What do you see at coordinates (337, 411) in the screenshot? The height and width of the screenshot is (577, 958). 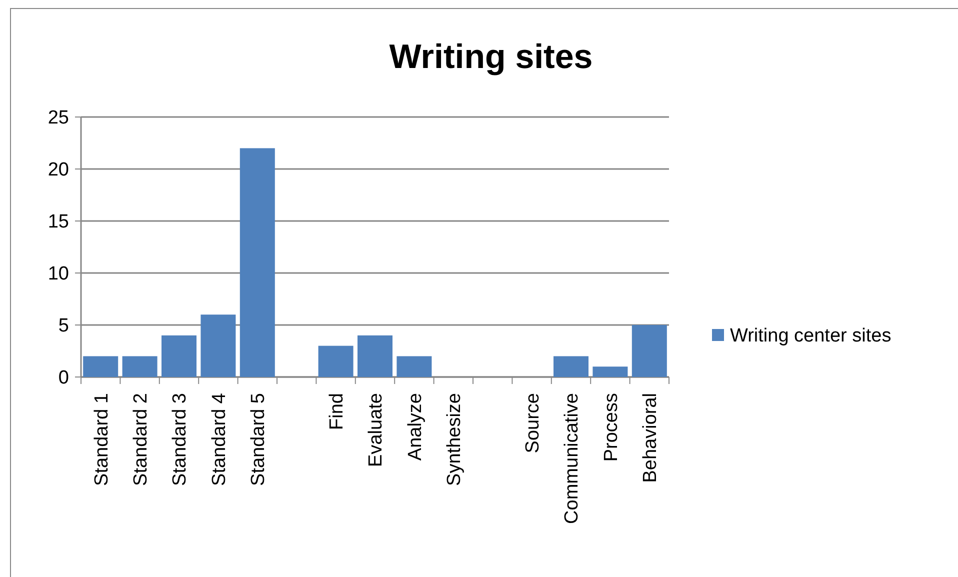 I see `x-tick-label: Find` at bounding box center [337, 411].